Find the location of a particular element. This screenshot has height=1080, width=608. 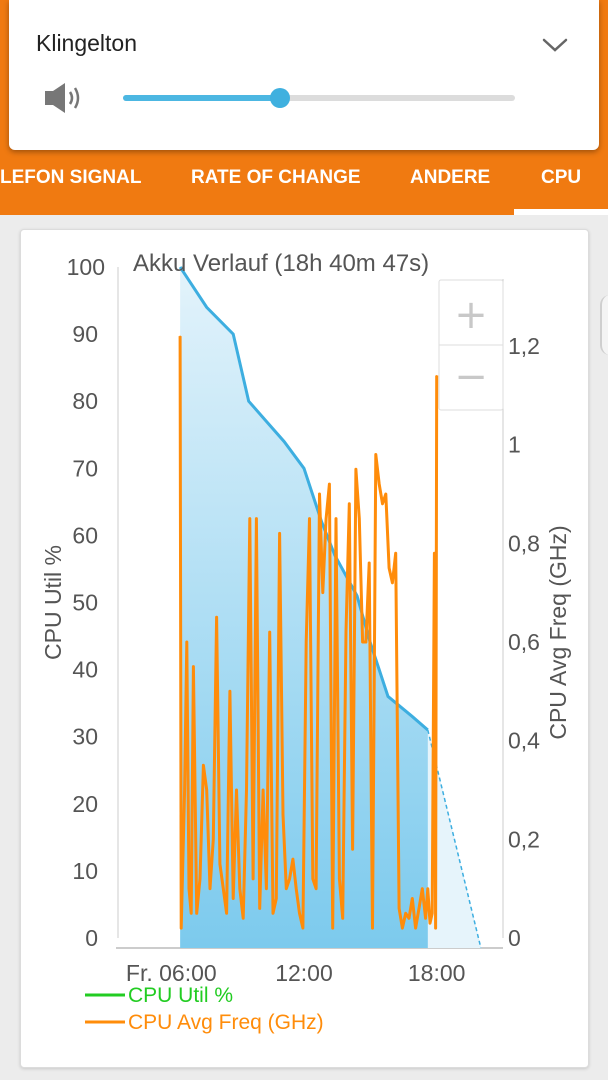

tab-telefon-signal: LEFON SIGNAL is located at coordinates (71, 177).